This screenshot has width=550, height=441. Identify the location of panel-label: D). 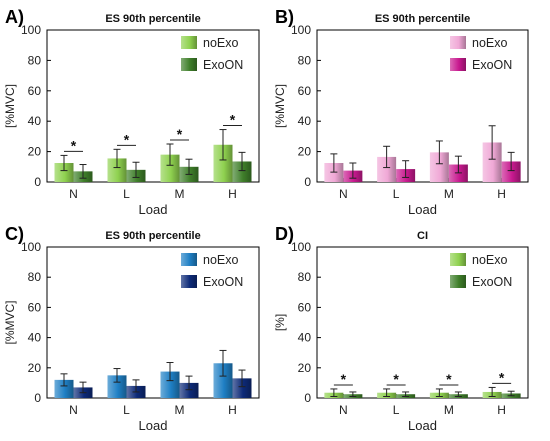
(284, 234).